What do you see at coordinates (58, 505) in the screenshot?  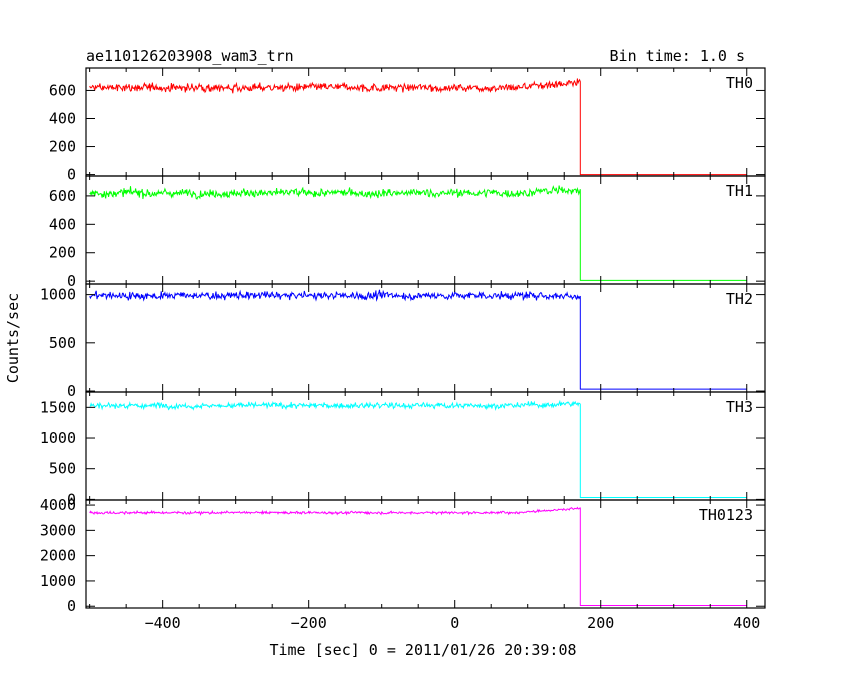 I see `y-tick-label: 4000` at bounding box center [58, 505].